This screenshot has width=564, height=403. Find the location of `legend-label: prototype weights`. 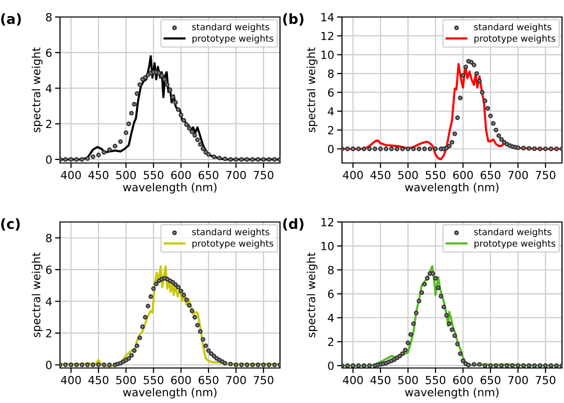

legend-label: prototype weights is located at coordinates (233, 39).